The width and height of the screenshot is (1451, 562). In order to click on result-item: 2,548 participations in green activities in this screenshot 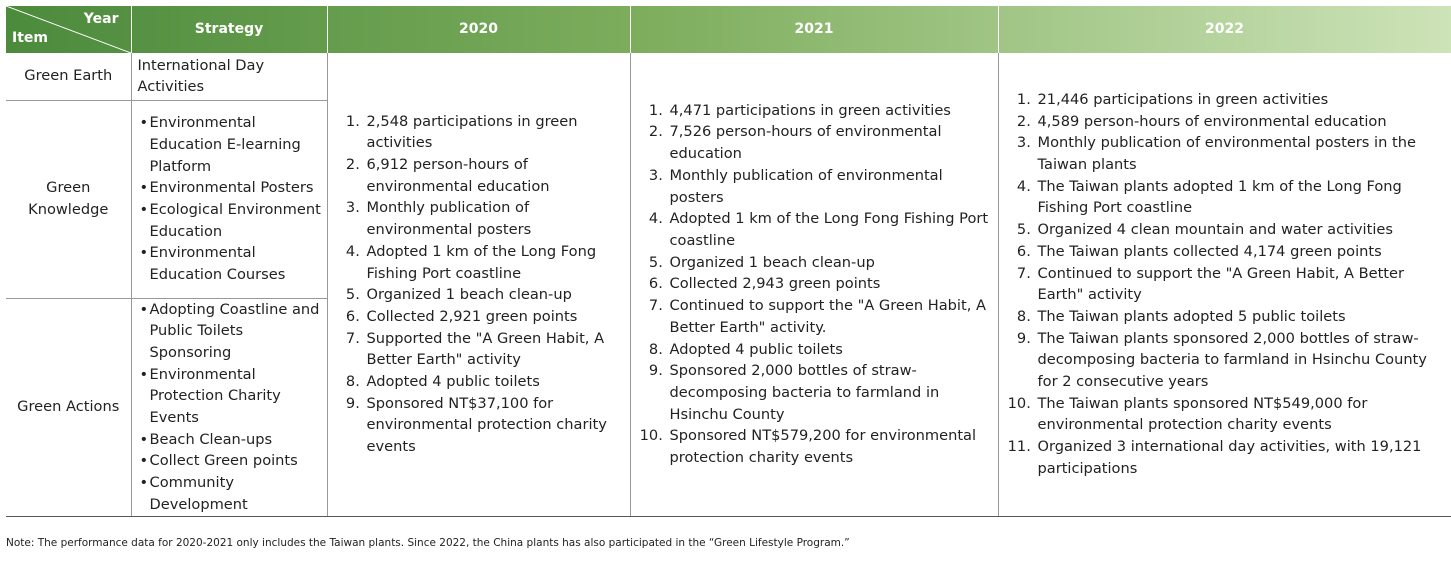, I will do `click(495, 132)`.